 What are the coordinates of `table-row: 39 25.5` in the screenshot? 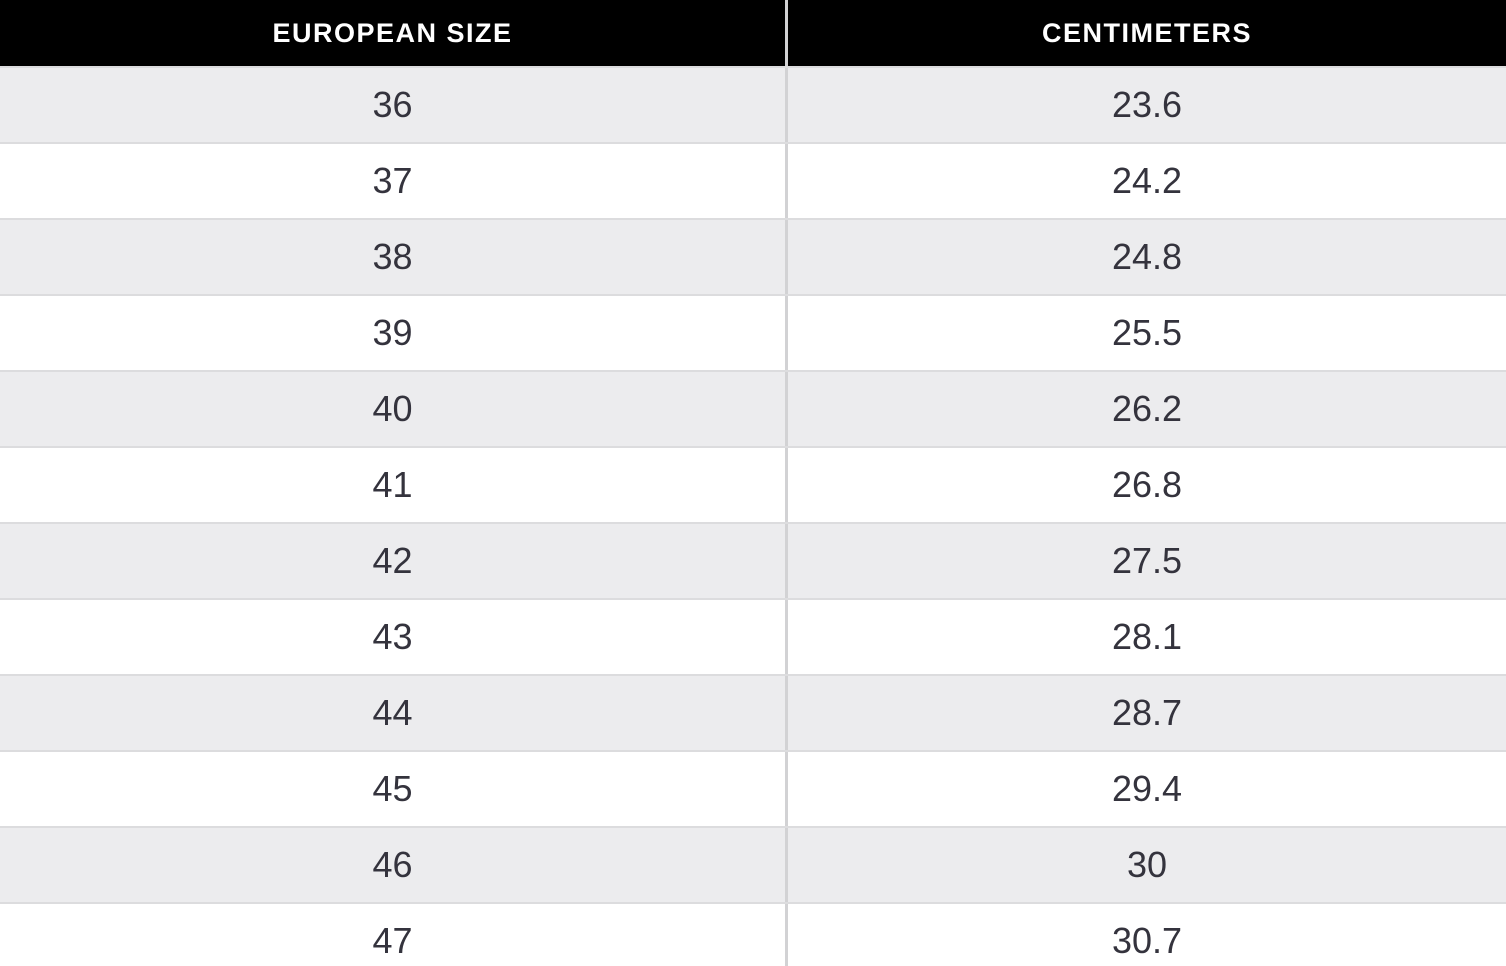 It's located at (753, 332).